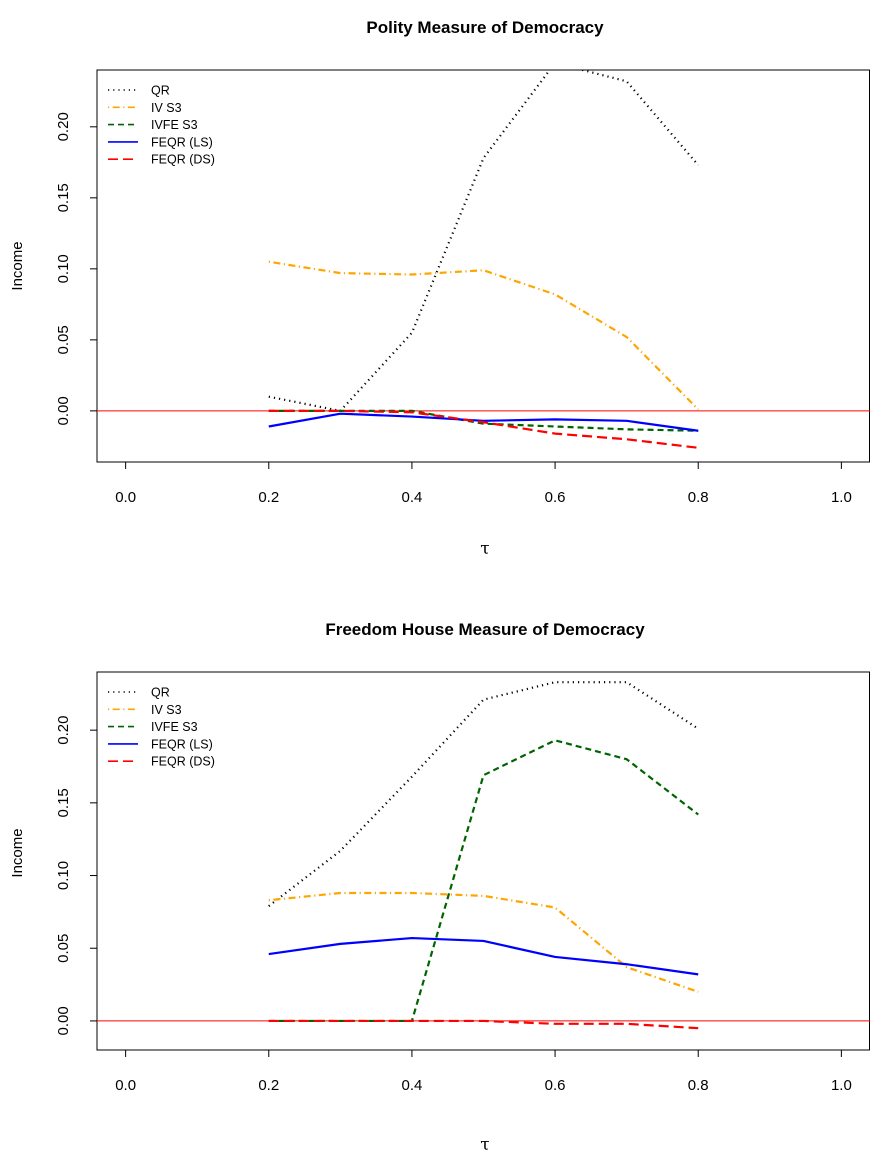 This screenshot has height=1160, width=870. I want to click on series-group, so click(483, 855).